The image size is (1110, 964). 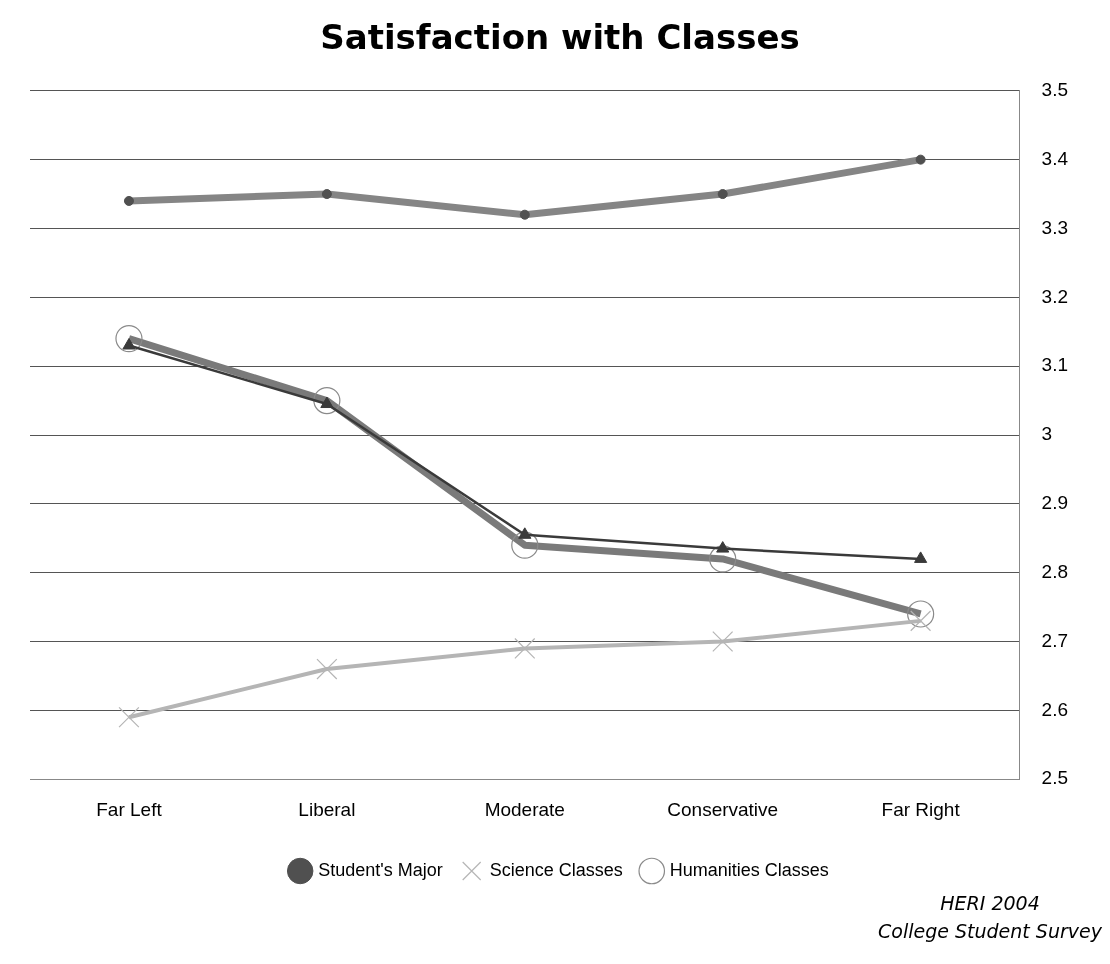 What do you see at coordinates (990, 930) in the screenshot?
I see `text: College Student Survey` at bounding box center [990, 930].